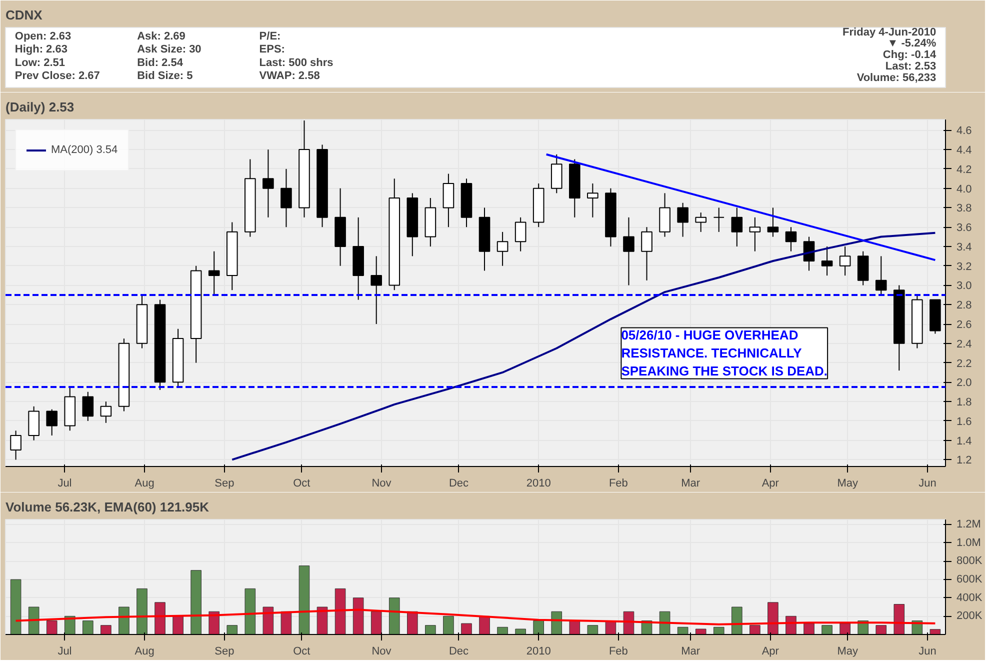 Image resolution: width=990 pixels, height=664 pixels. I want to click on text: ▼ -5.24%, so click(911, 44).